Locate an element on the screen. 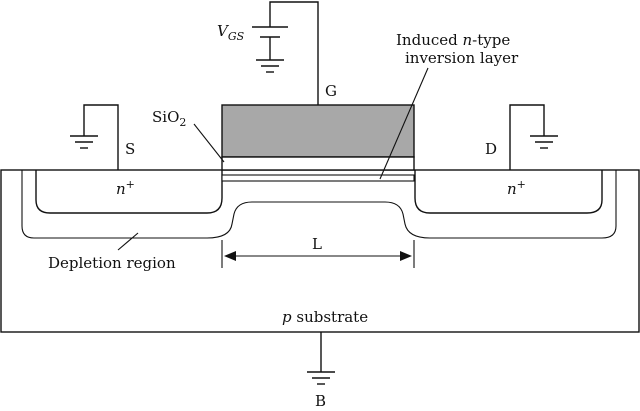  gate-label: G is located at coordinates (331, 91).